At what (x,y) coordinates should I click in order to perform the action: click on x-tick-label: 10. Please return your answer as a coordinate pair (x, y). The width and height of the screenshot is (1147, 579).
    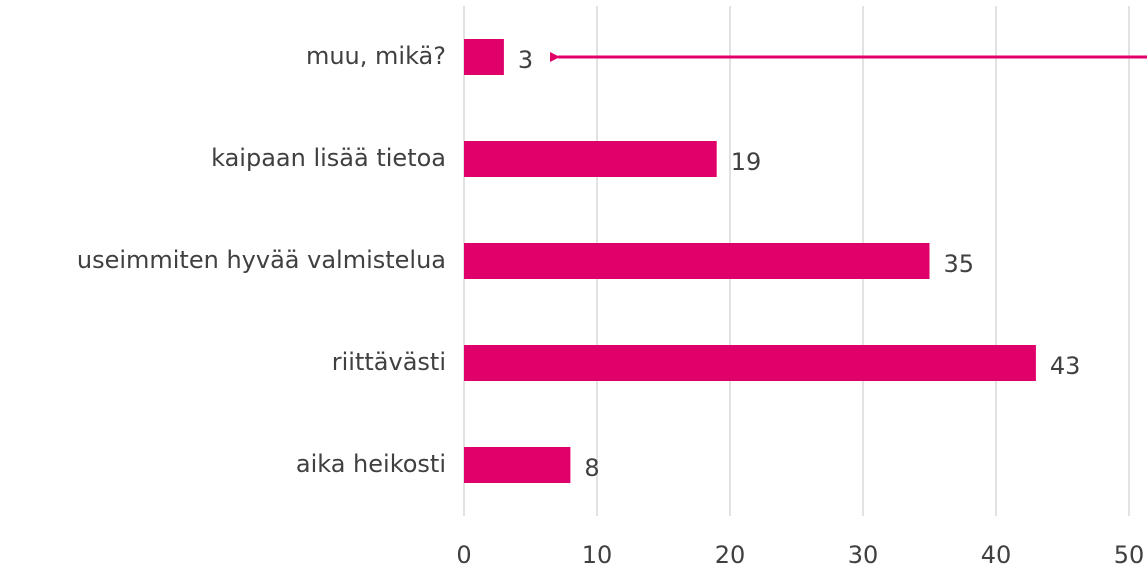
    Looking at the image, I should click on (597, 555).